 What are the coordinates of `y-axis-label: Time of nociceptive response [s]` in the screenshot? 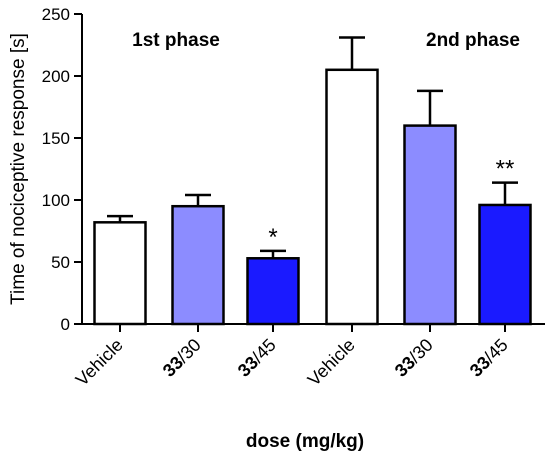 It's located at (18, 169).